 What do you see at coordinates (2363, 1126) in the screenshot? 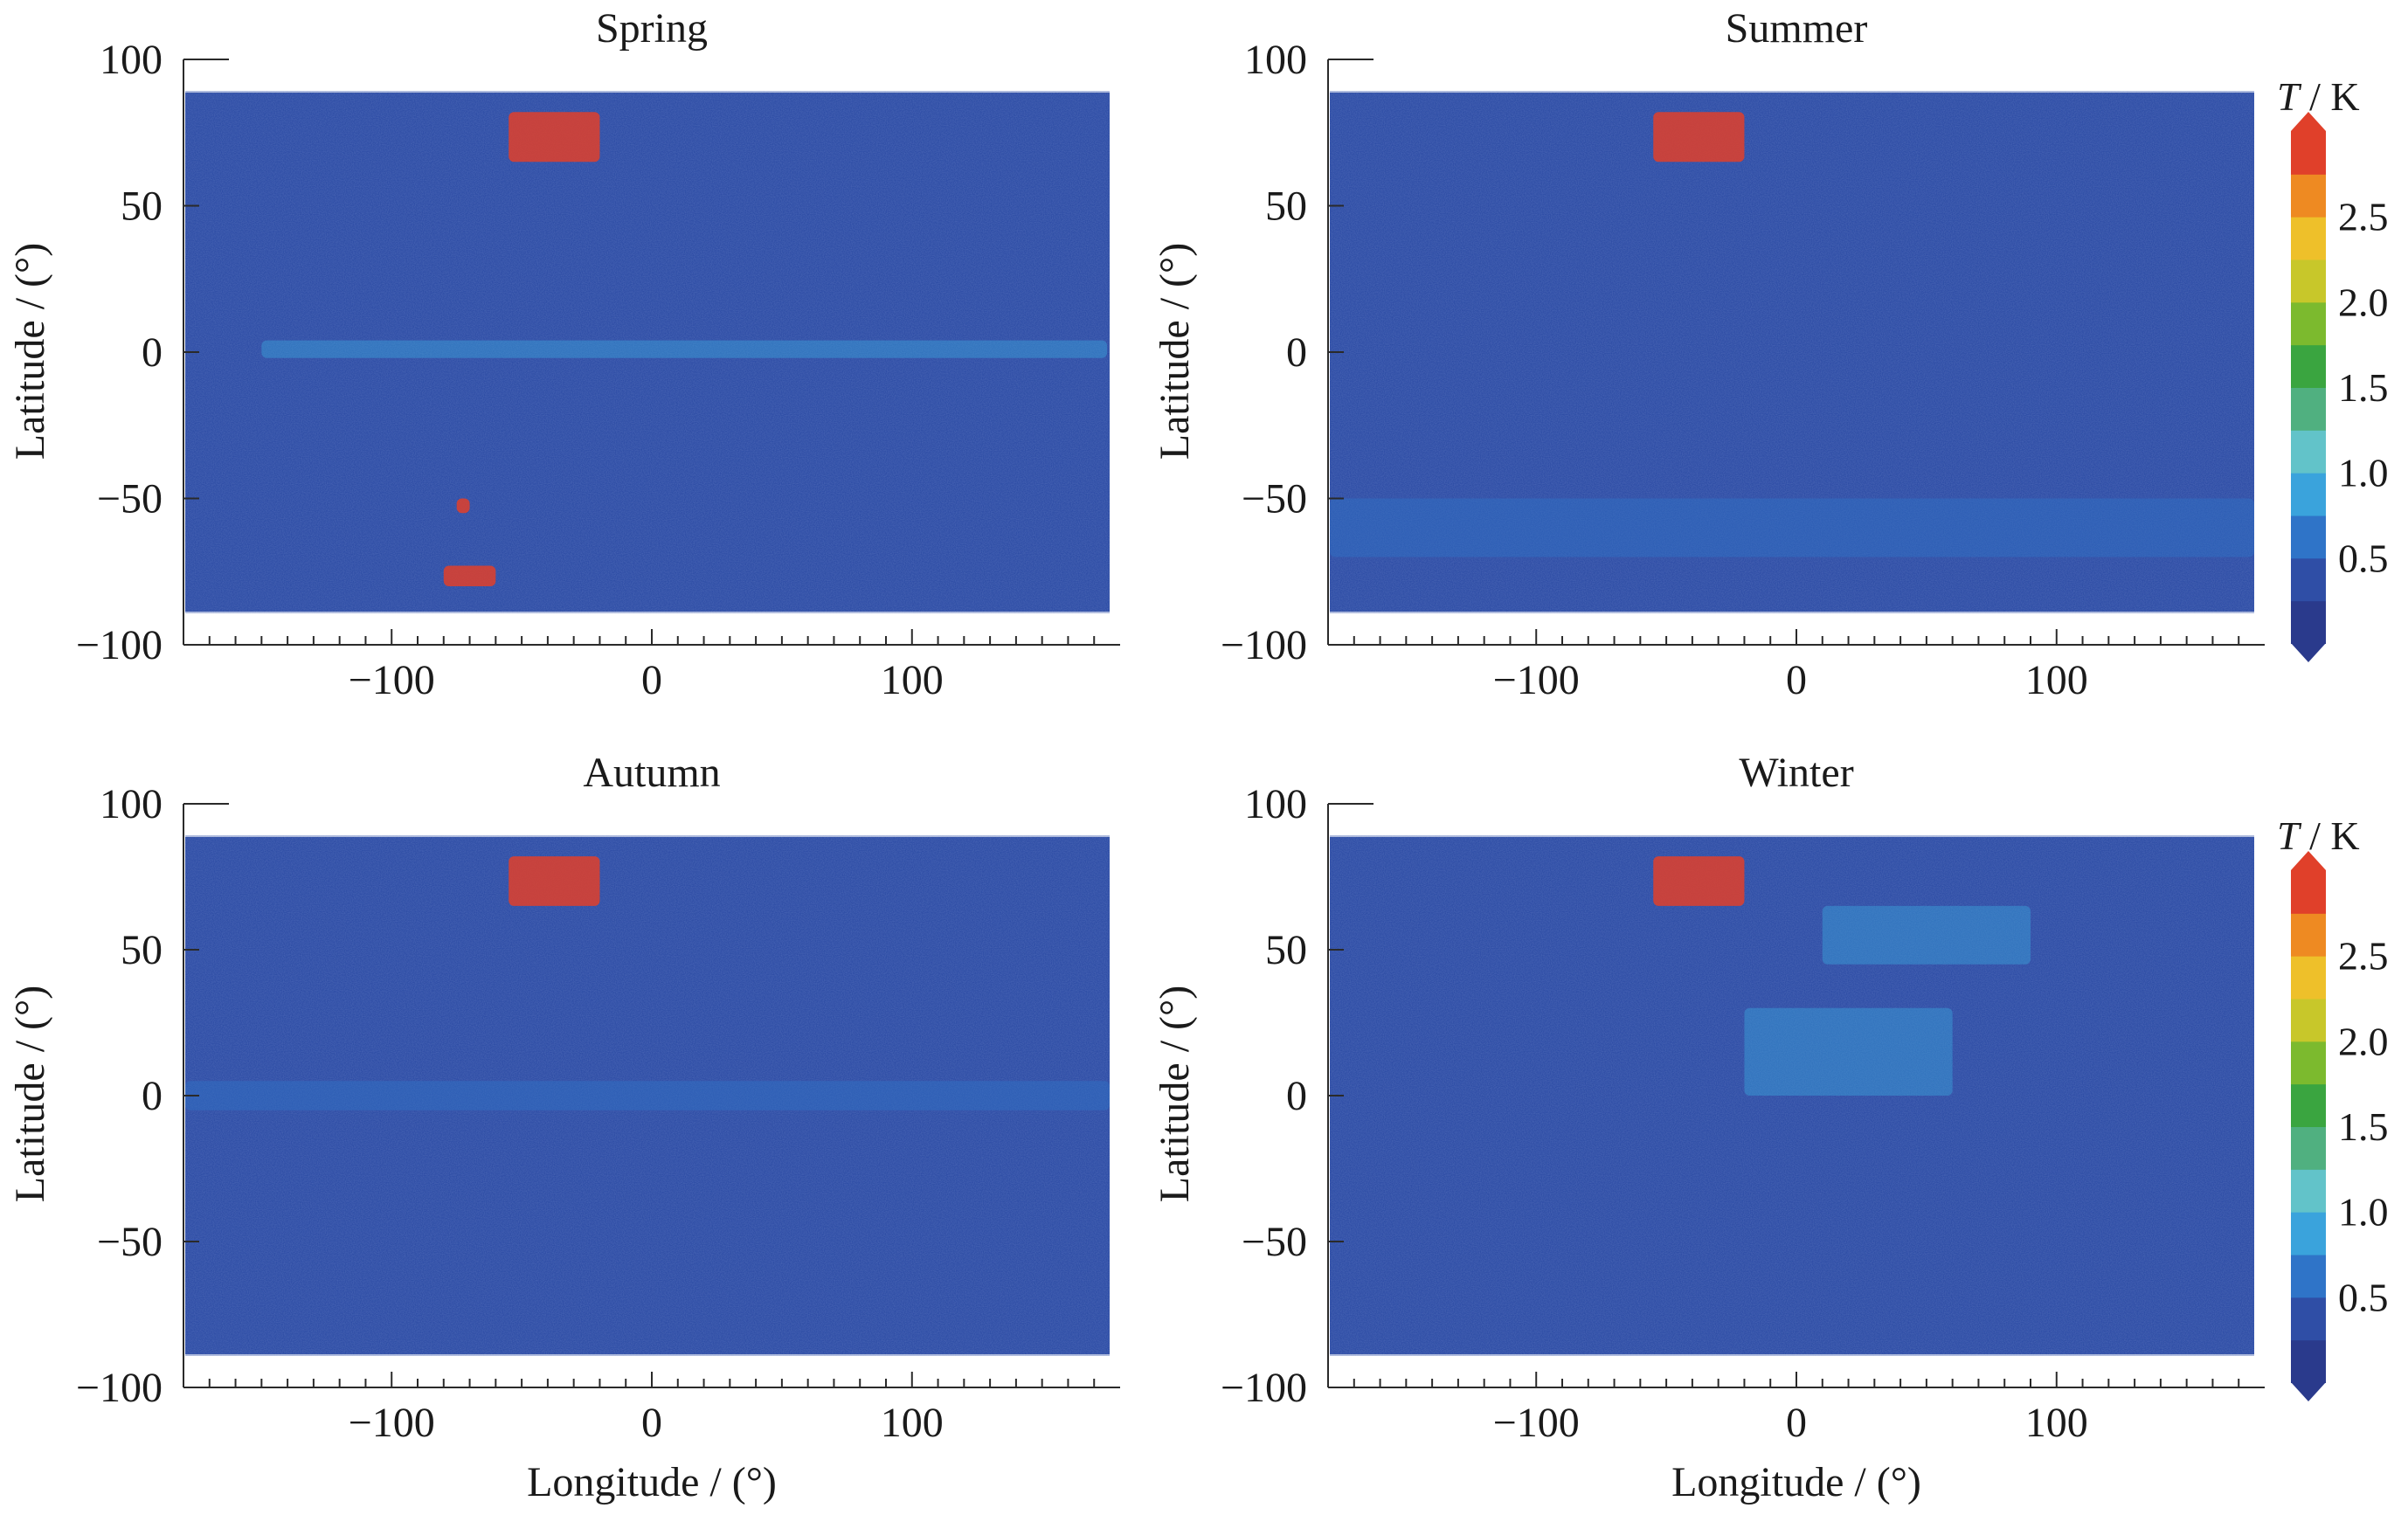
I see `colorbar-tick-label: 1.5` at bounding box center [2363, 1126].